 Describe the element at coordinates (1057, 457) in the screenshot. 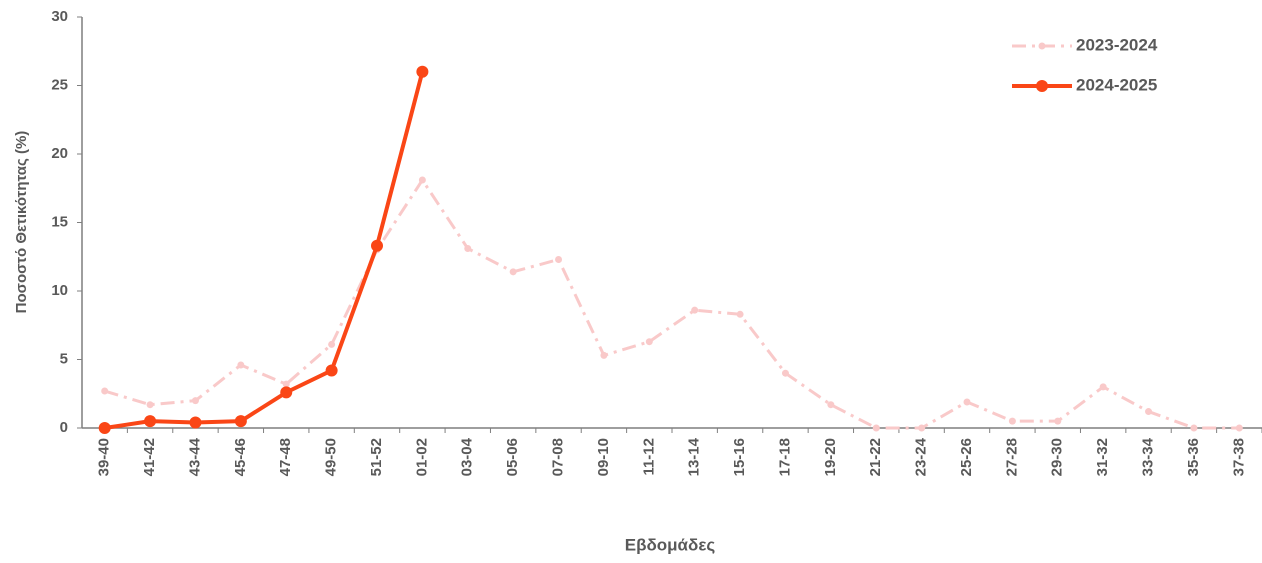

I see `x-tick-label: 29-30` at that location.